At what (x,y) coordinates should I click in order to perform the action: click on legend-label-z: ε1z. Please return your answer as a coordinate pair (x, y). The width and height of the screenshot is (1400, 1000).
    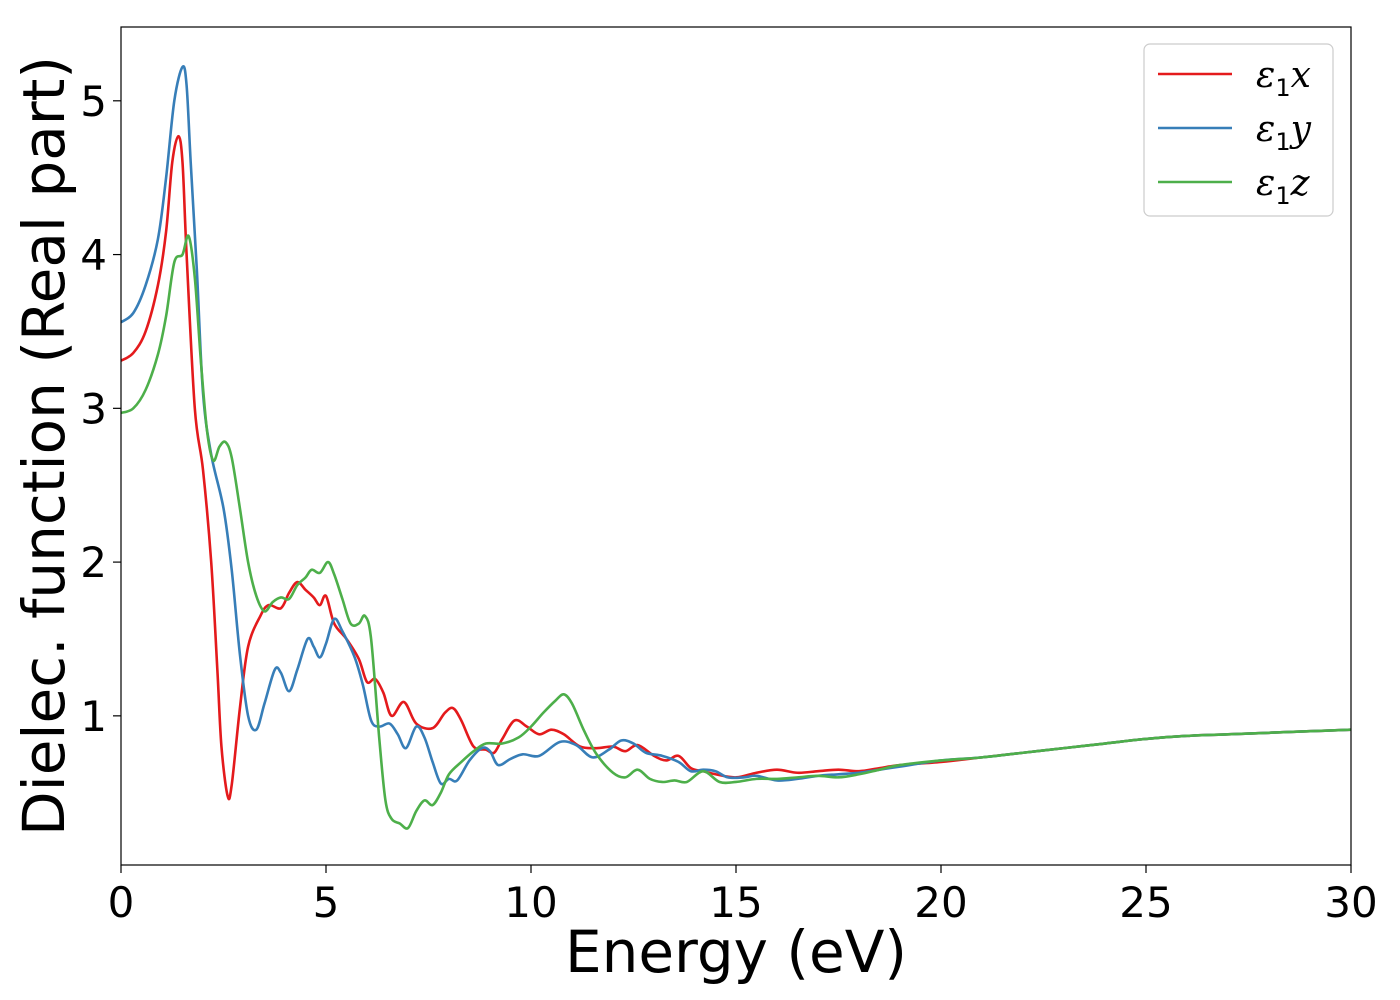
    Looking at the image, I should click on (1283, 186).